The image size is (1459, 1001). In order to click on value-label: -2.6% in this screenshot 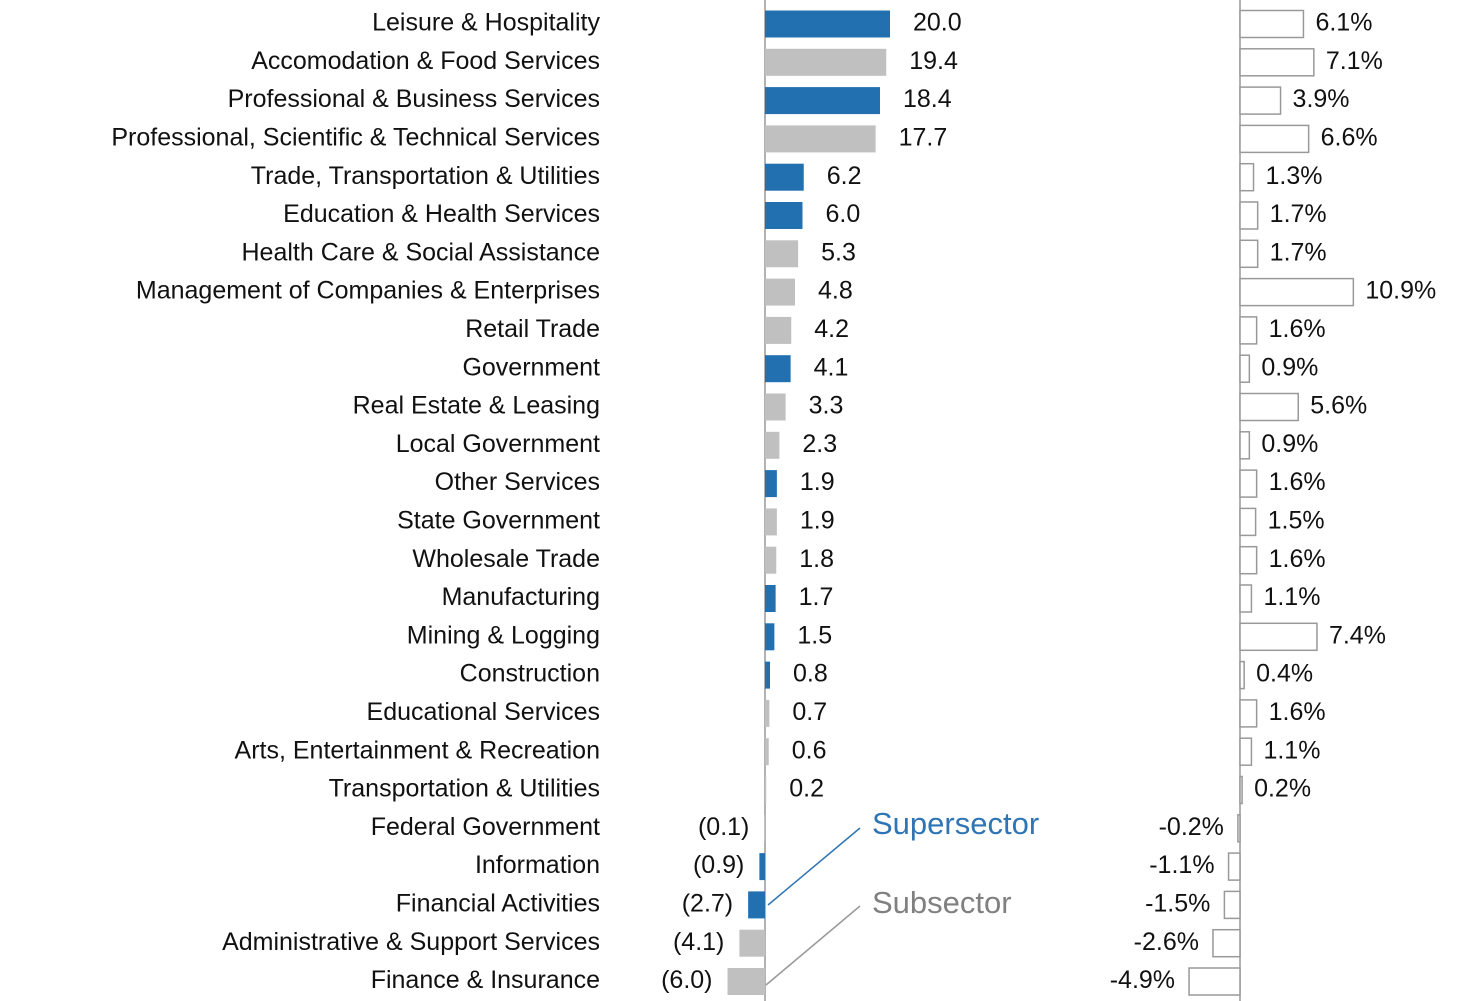, I will do `click(1166, 942)`.